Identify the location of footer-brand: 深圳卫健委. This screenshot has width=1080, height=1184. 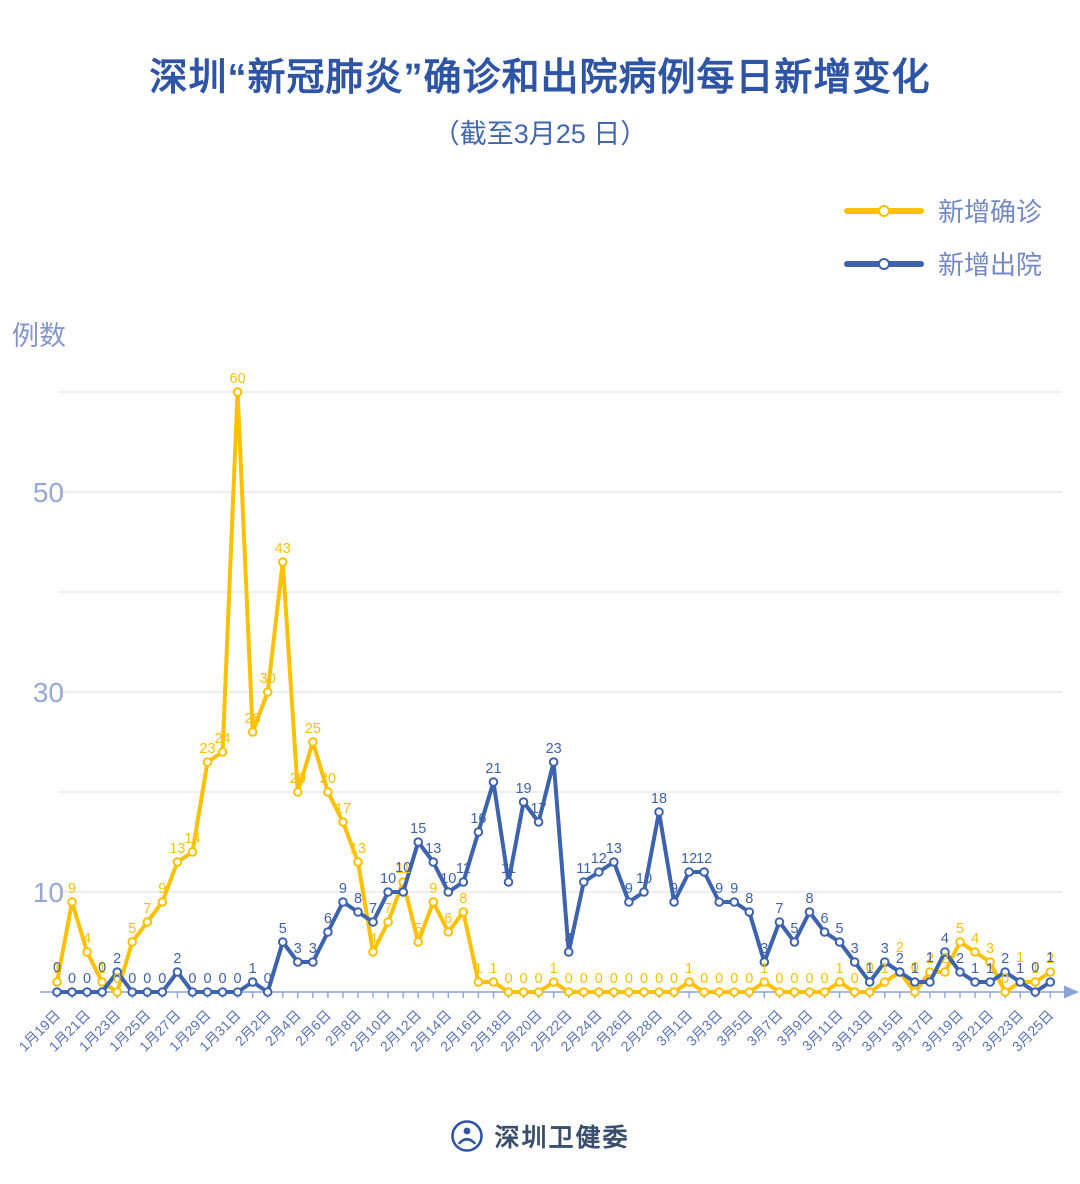
(540, 1136).